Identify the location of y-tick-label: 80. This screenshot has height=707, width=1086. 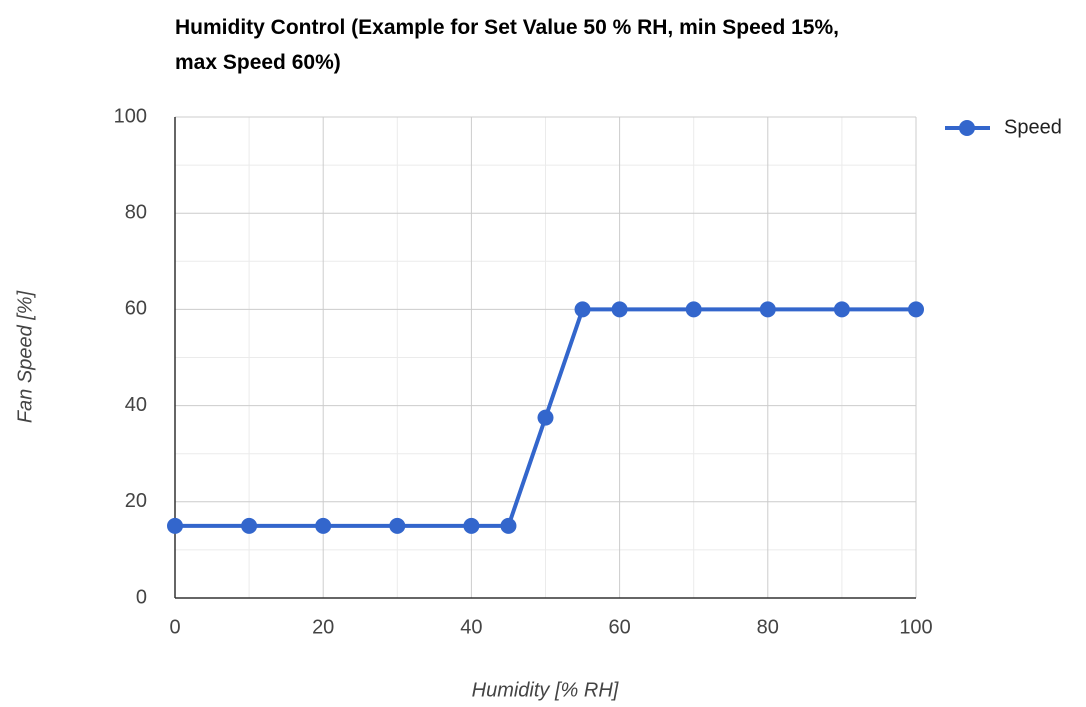
(136, 212).